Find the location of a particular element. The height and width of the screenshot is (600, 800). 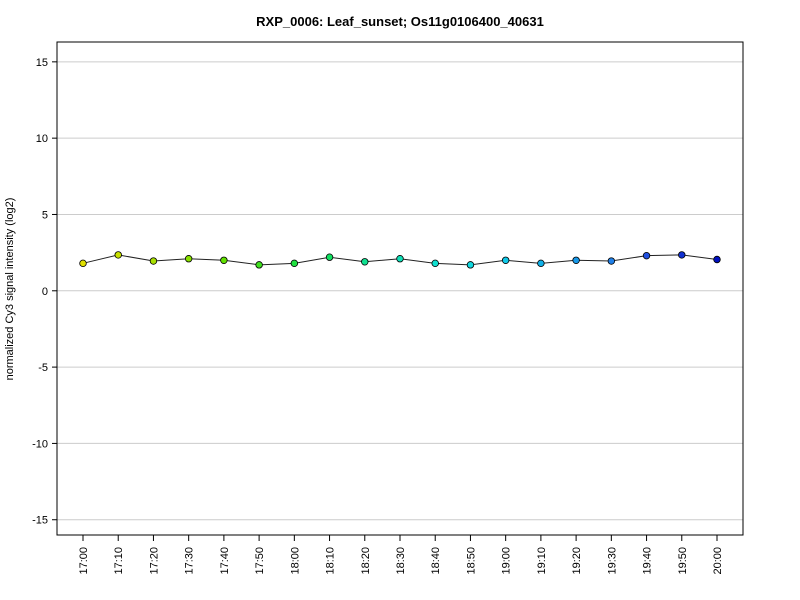

y-tick-label: -15 is located at coordinates (40, 521).